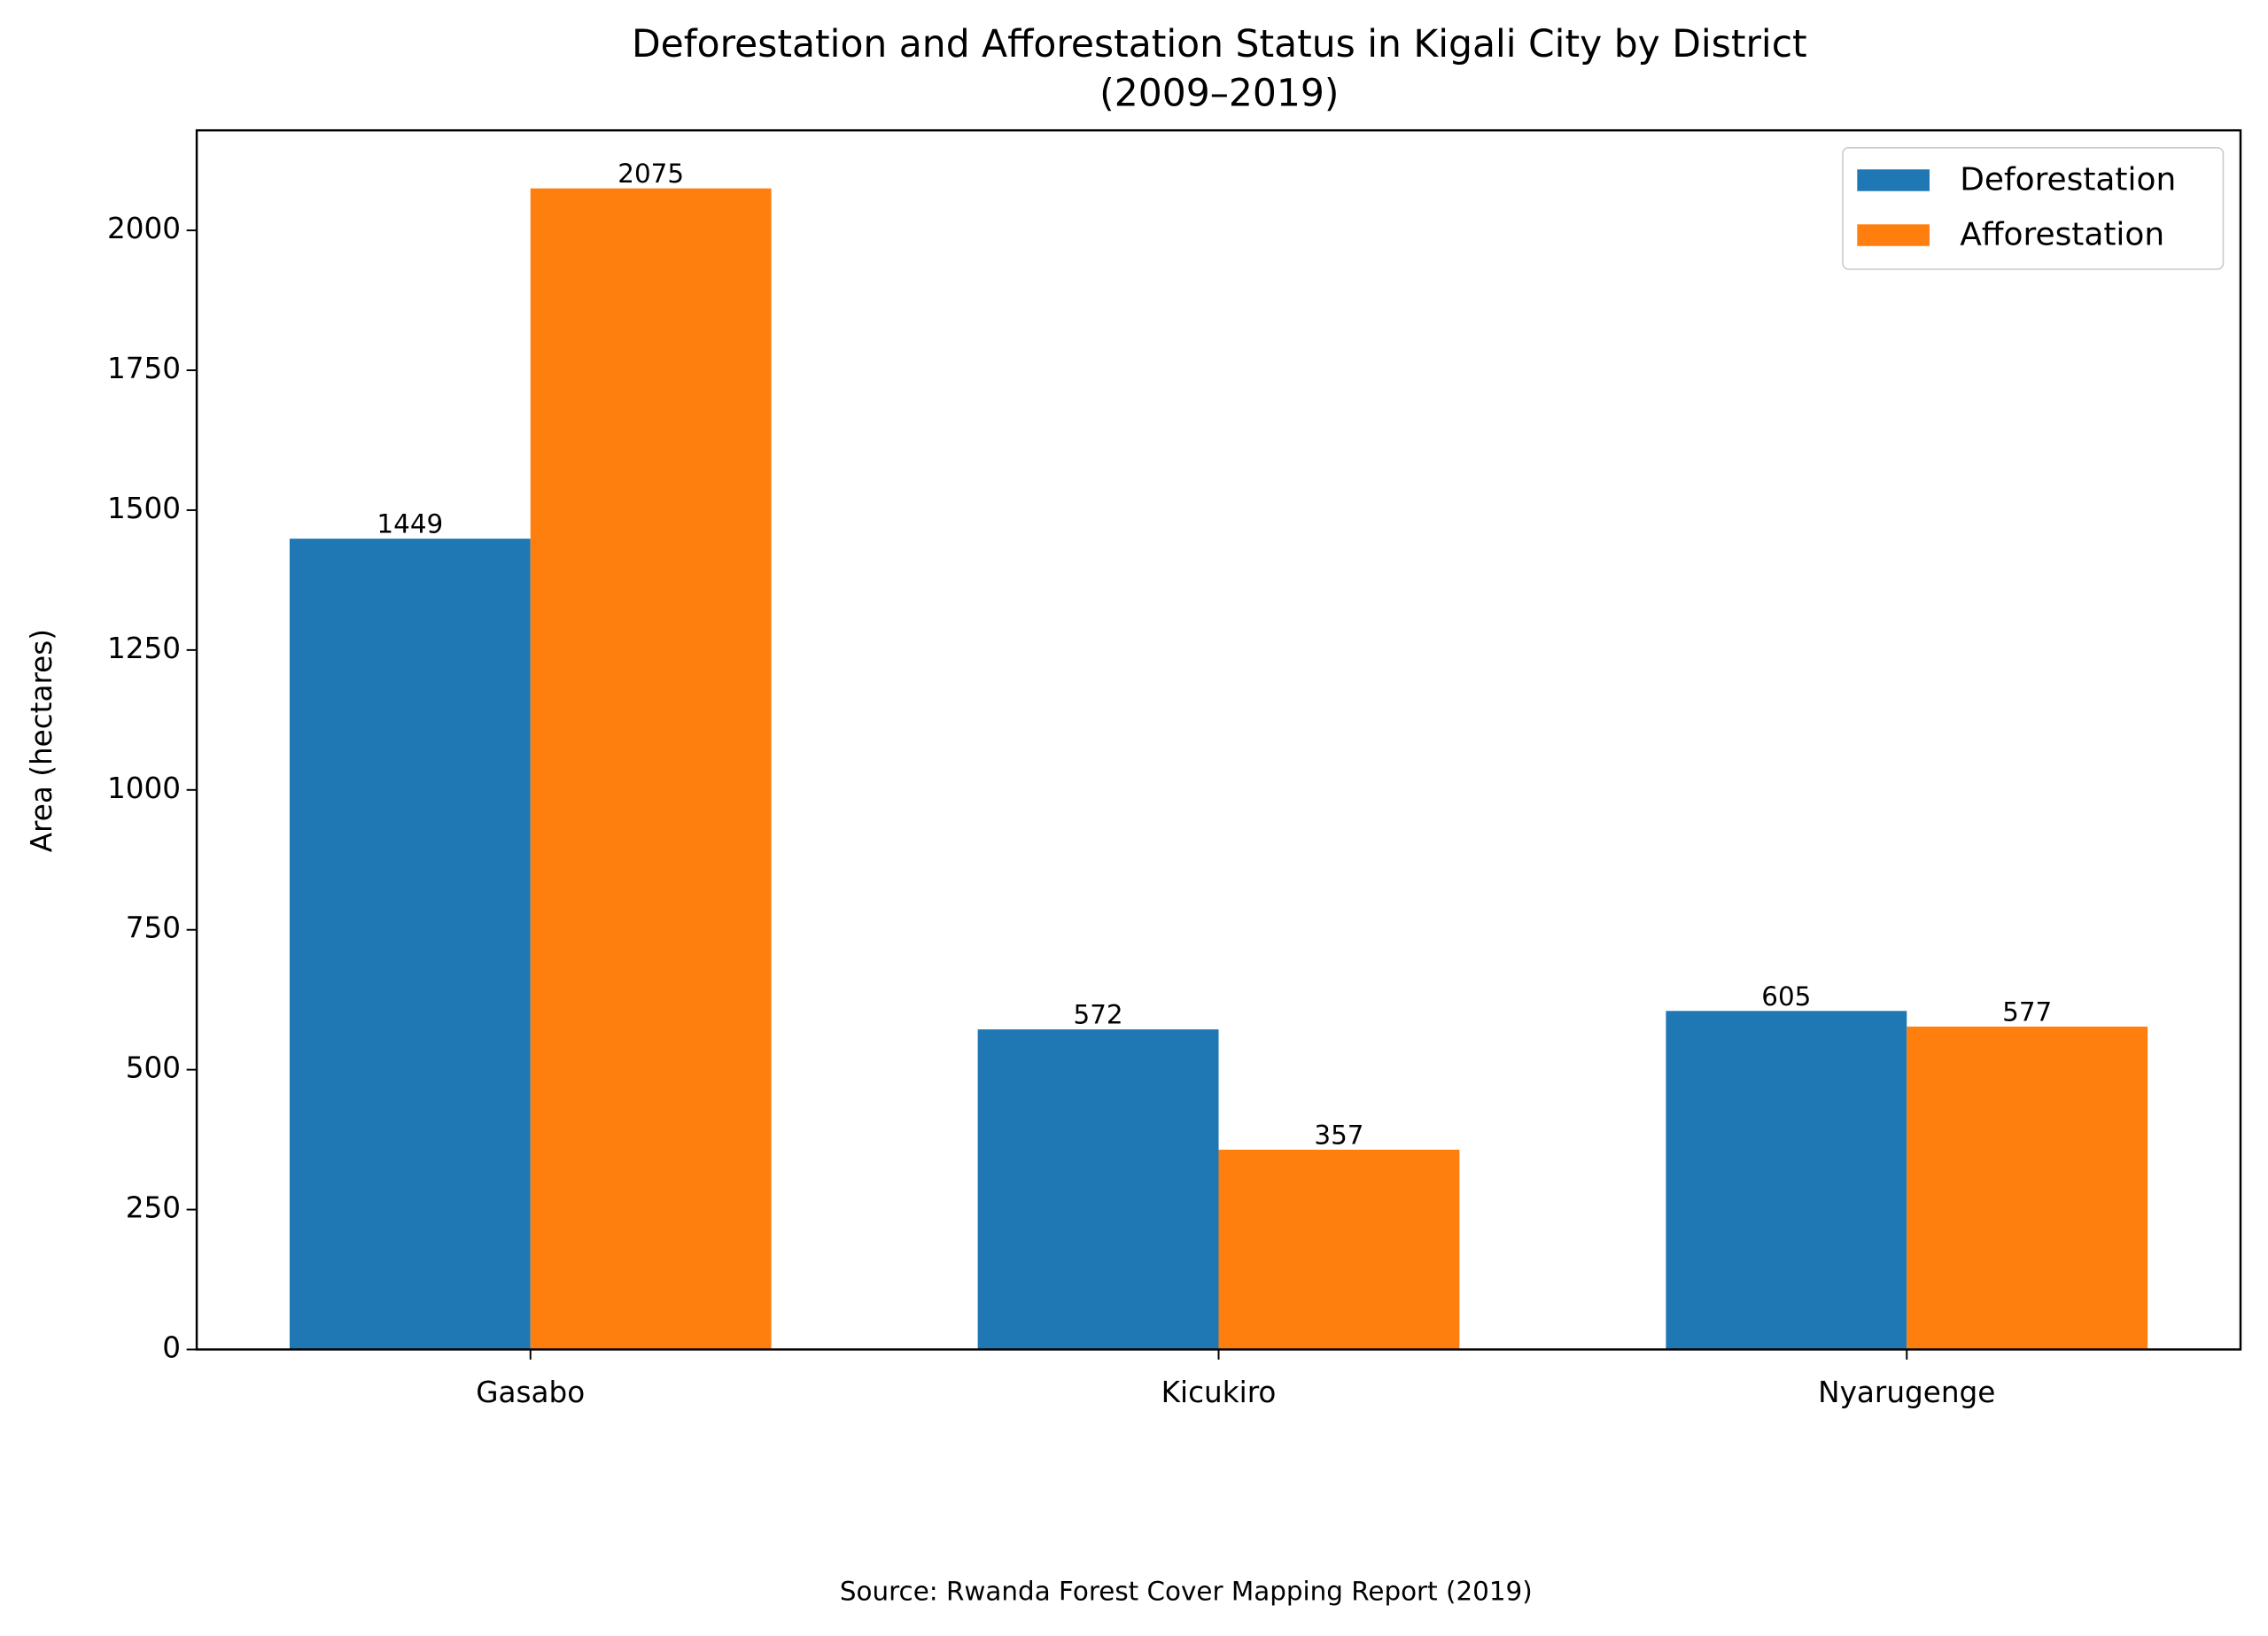 The image size is (2268, 1636). What do you see at coordinates (144, 368) in the screenshot?
I see `y-tick-label: 1750` at bounding box center [144, 368].